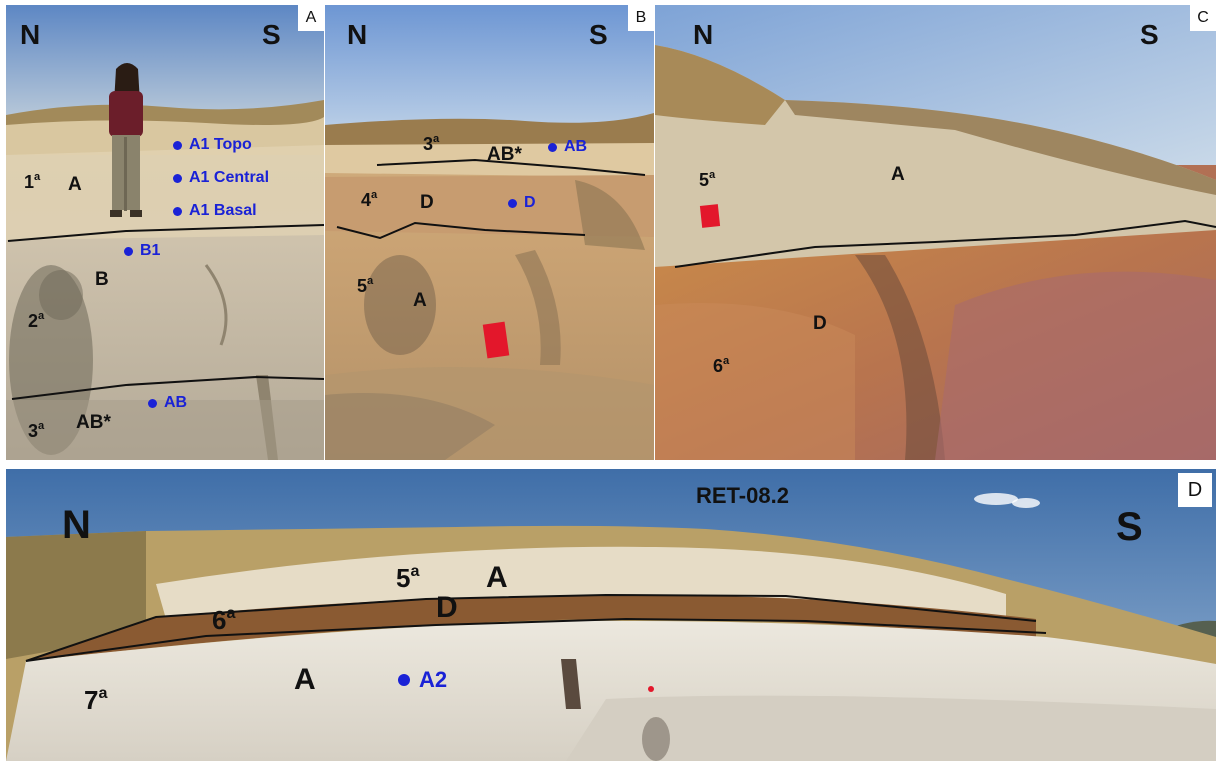 The width and height of the screenshot is (1218, 764). What do you see at coordinates (945, 243) in the screenshot?
I see `boundary-line-c` at bounding box center [945, 243].